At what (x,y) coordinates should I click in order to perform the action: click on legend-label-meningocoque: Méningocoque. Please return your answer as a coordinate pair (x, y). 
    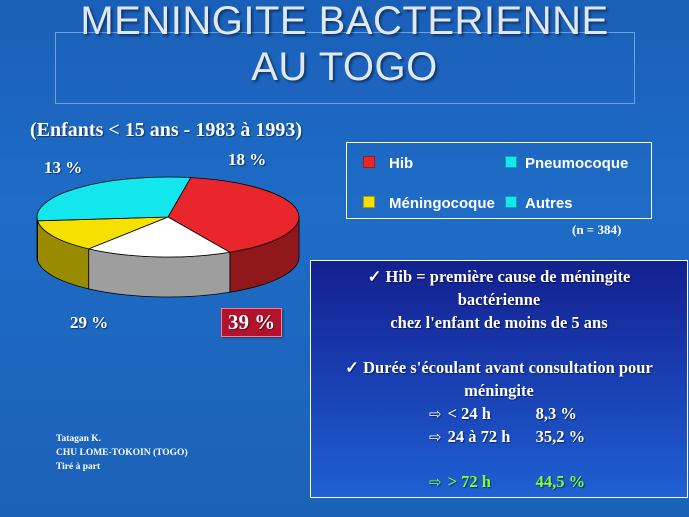
    Looking at the image, I should click on (442, 203).